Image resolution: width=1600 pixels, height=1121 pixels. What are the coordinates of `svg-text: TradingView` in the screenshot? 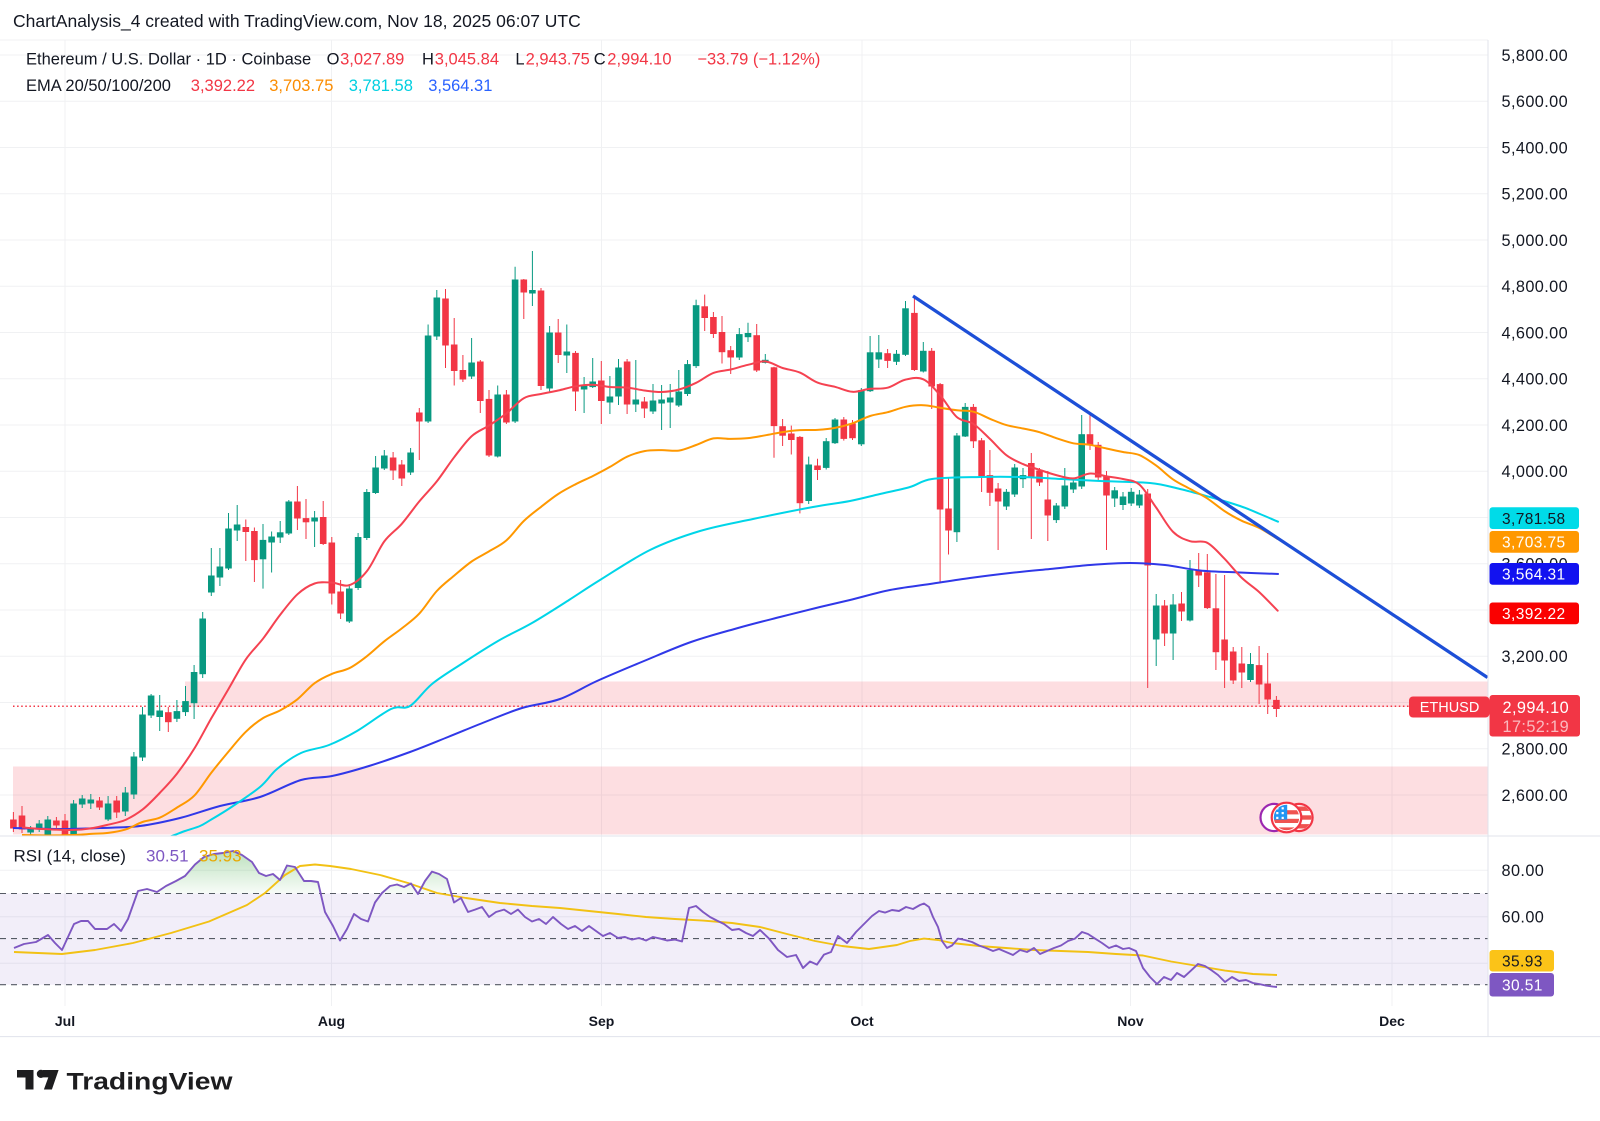 It's located at (150, 1082).